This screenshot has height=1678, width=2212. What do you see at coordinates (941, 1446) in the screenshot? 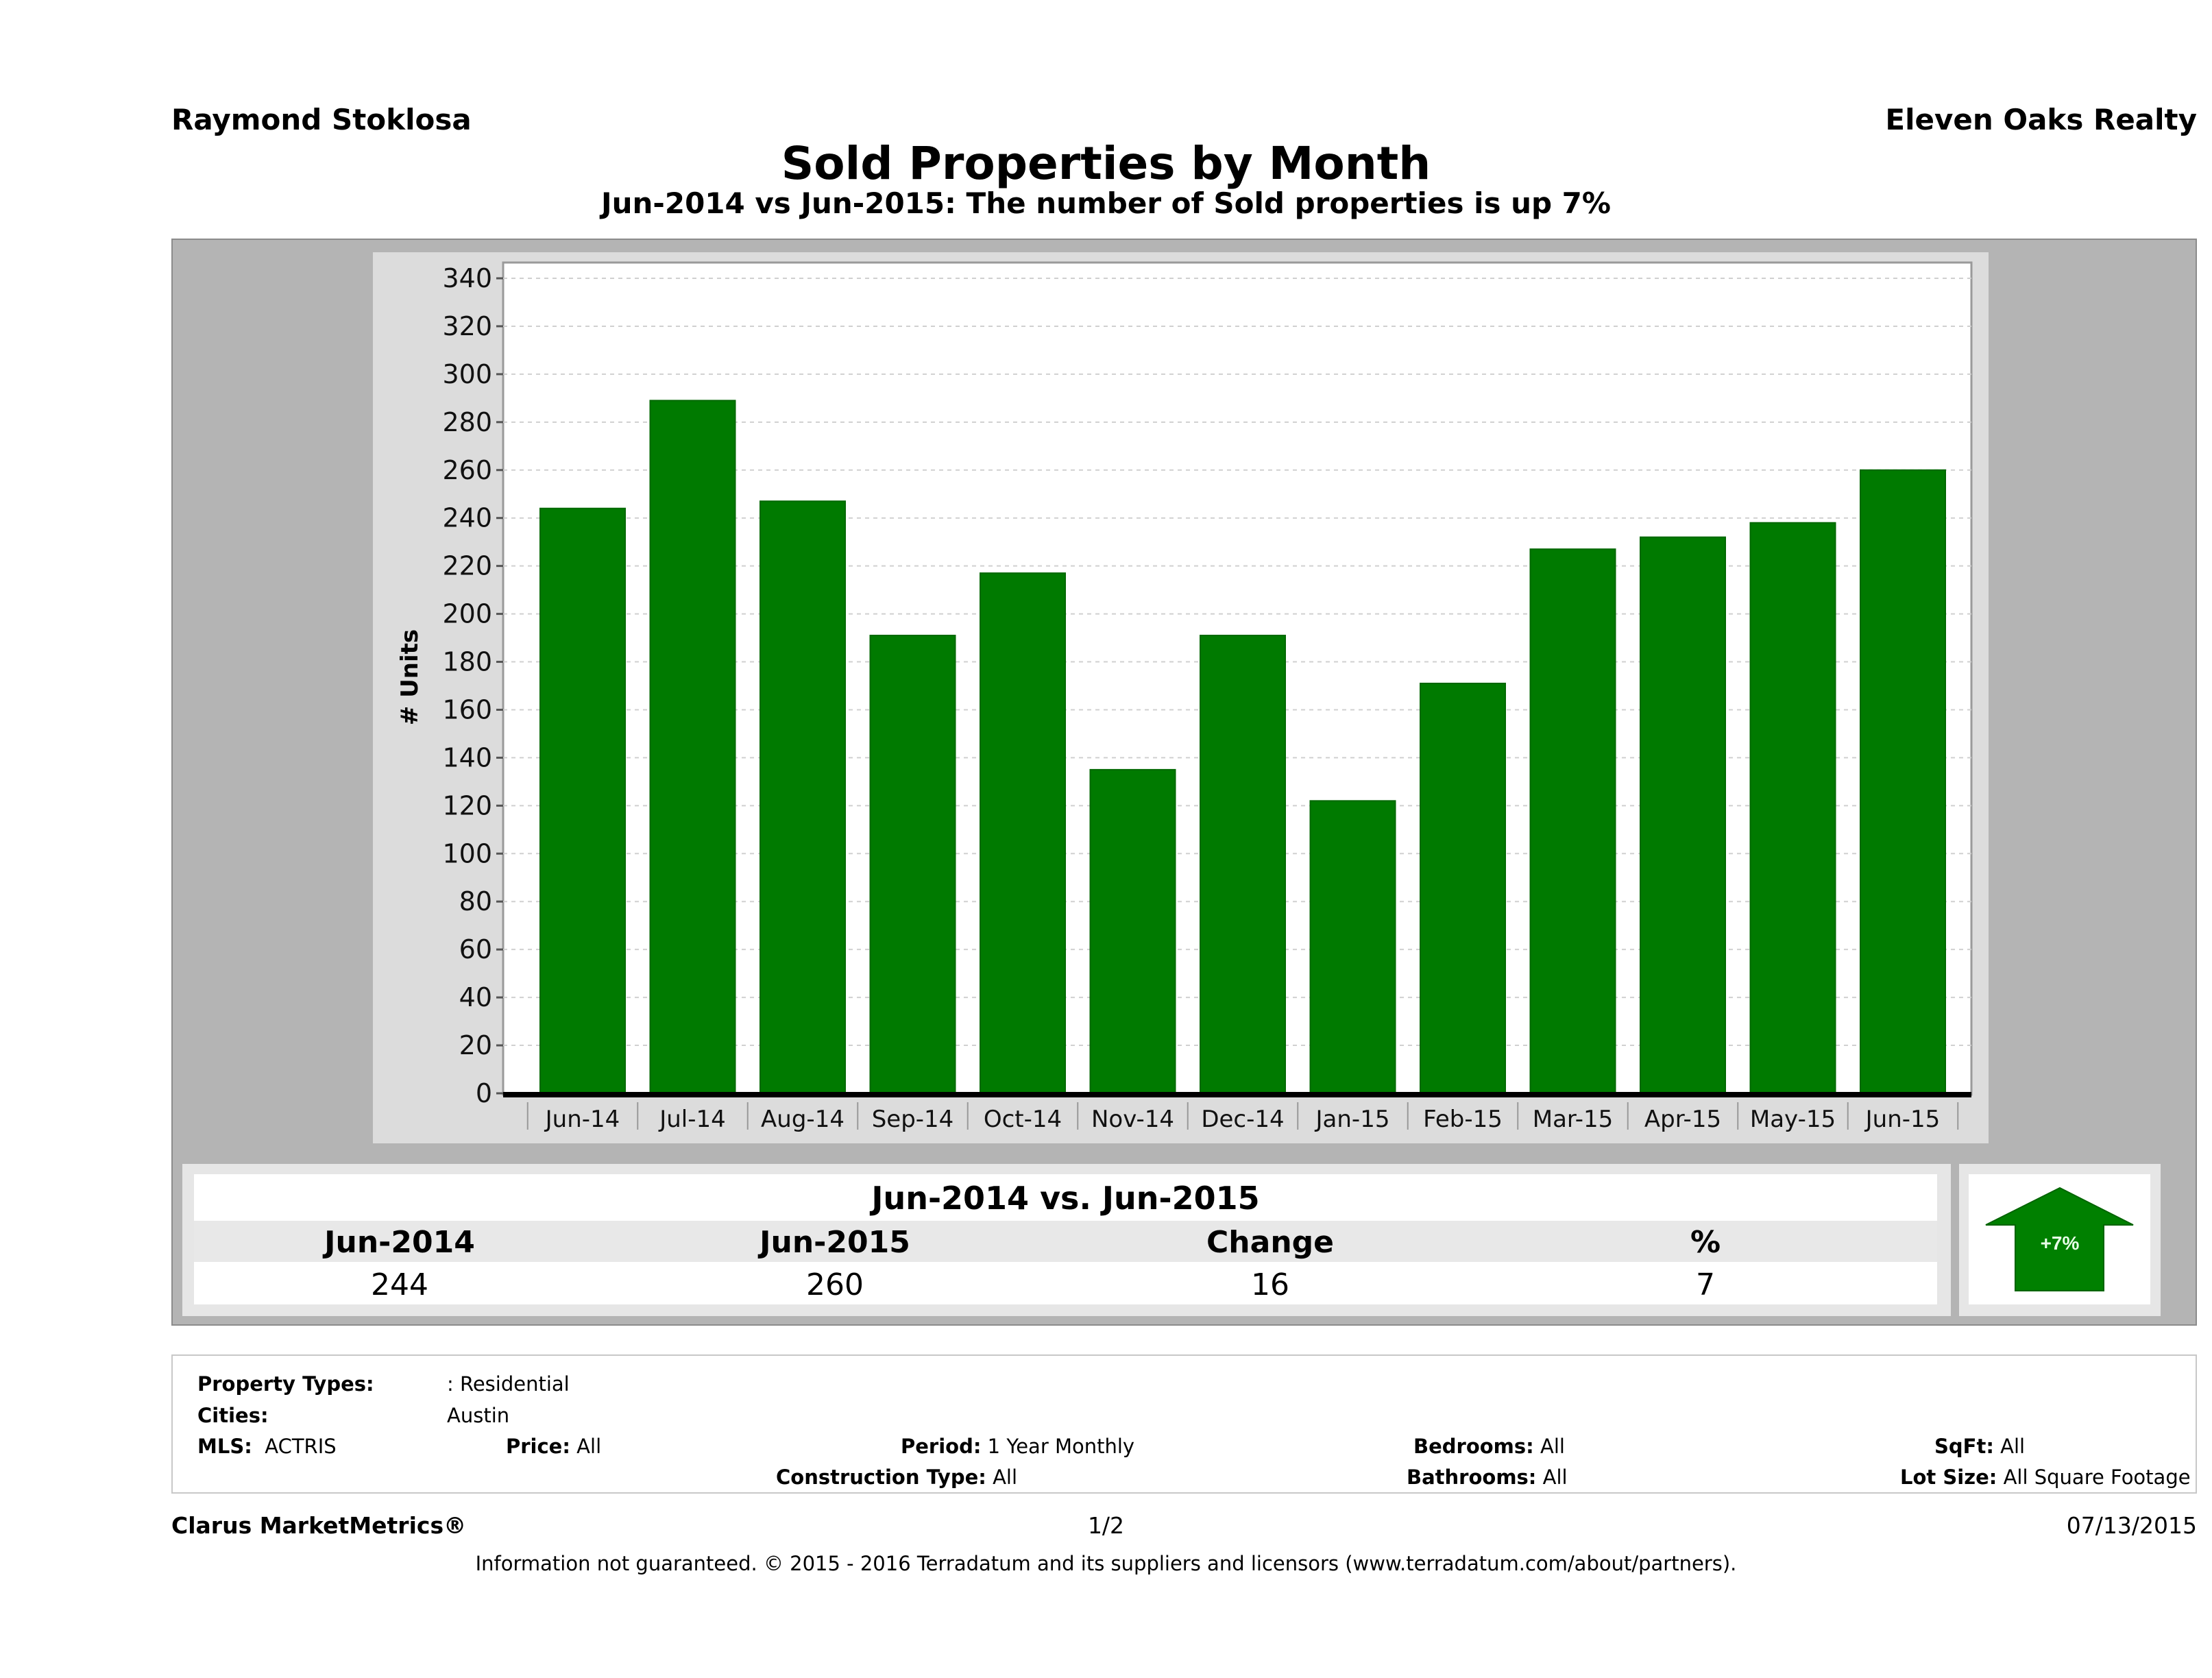
I see `period-label: Period:` at bounding box center [941, 1446].